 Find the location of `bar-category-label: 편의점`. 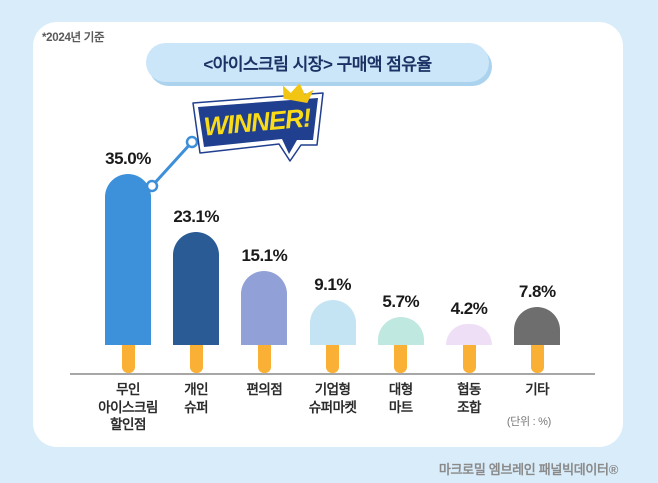

bar-category-label: 편의점 is located at coordinates (264, 389).